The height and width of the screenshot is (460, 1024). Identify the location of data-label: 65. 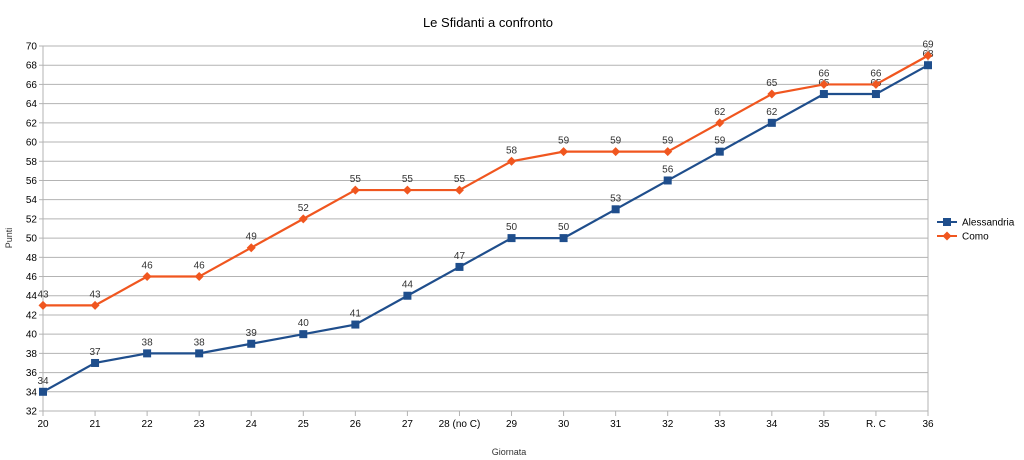
(772, 83).